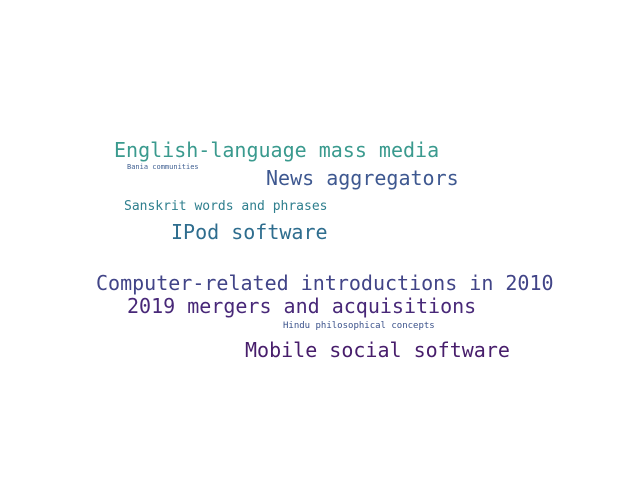  What do you see at coordinates (163, 167) in the screenshot?
I see `word-bania-communities: Bania communities` at bounding box center [163, 167].